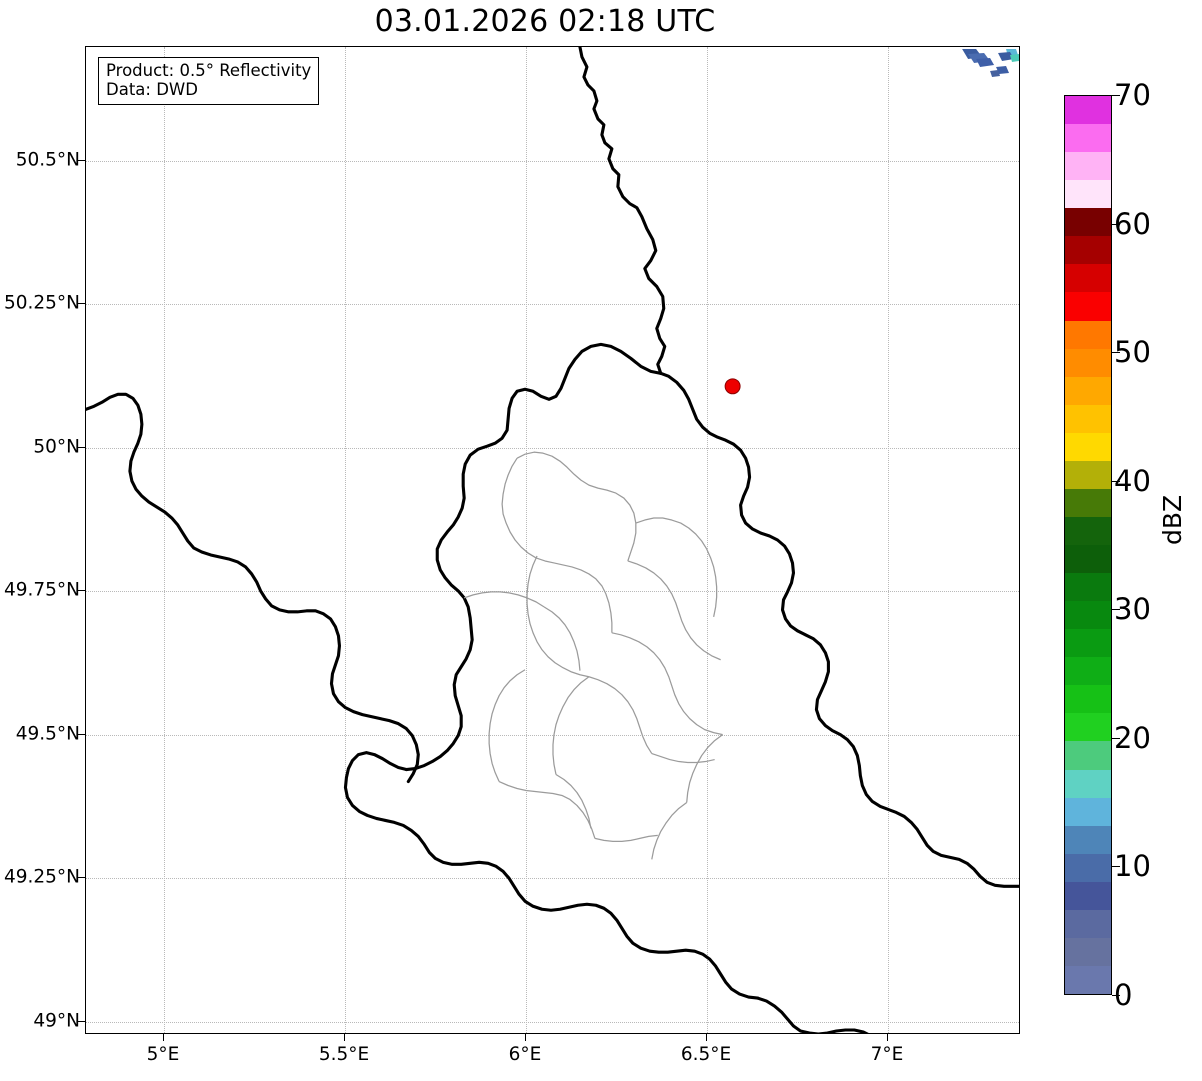 This screenshot has width=1202, height=1081. Describe the element at coordinates (812, 1014) in the screenshot. I see `border-france-germany-south` at that location.